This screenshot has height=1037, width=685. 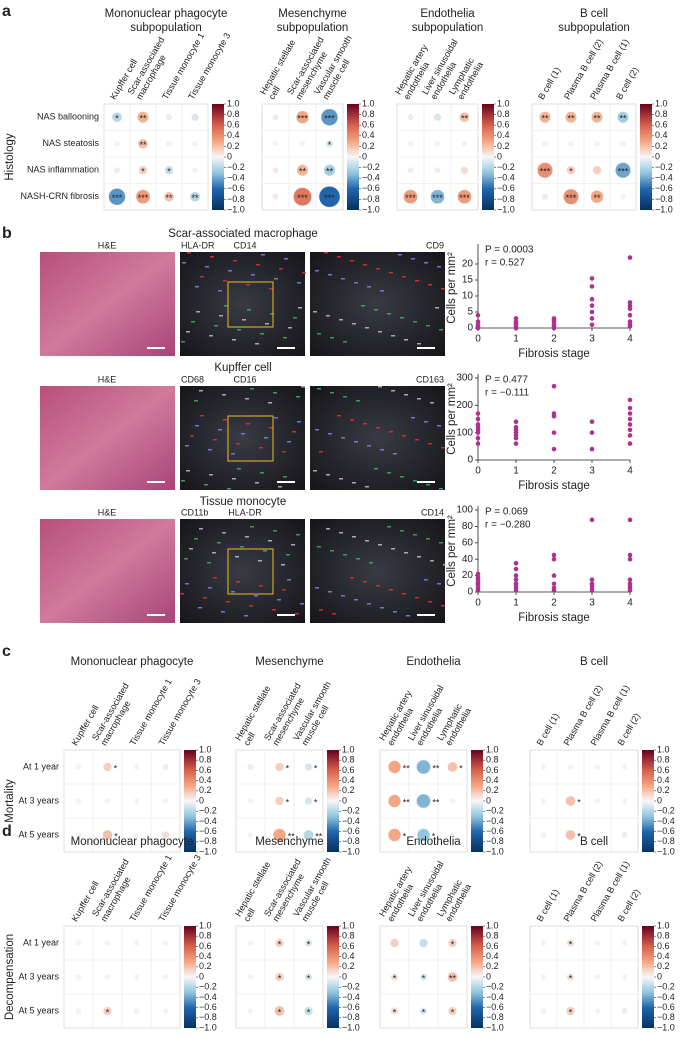 What do you see at coordinates (242, 571) in the screenshot?
I see `micrograph` at bounding box center [242, 571].